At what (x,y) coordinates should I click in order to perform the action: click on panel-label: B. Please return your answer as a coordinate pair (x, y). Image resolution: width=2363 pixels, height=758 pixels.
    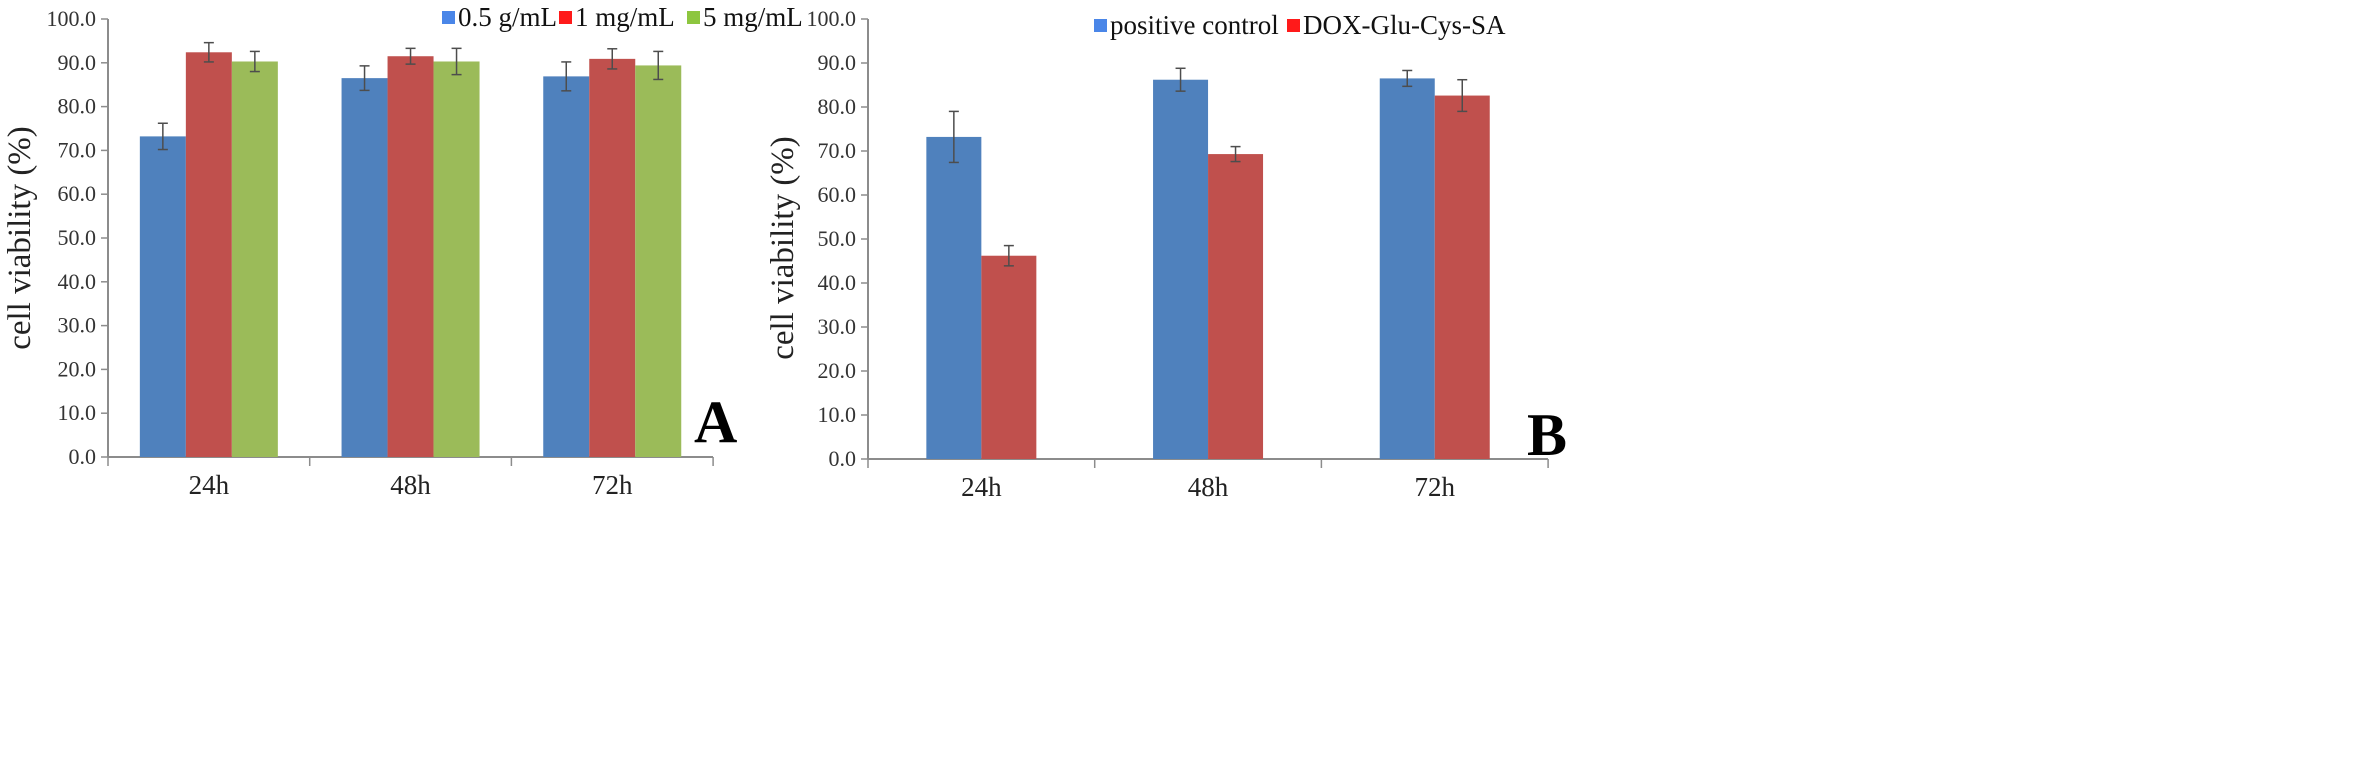
    Looking at the image, I should click on (1547, 435).